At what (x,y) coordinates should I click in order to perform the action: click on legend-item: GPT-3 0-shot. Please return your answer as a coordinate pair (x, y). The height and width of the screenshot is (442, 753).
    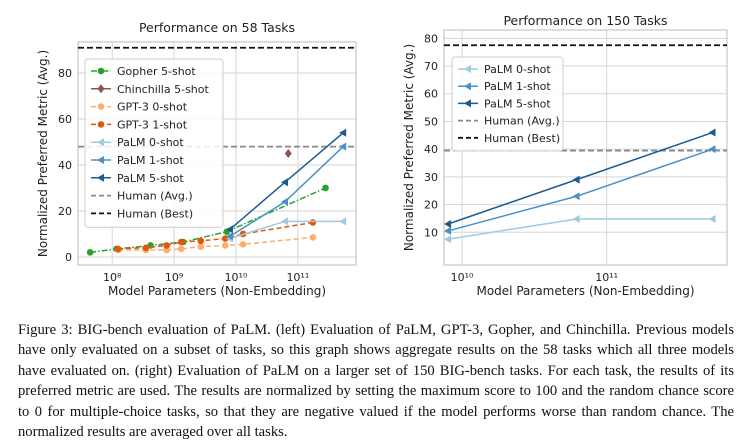
    Looking at the image, I should click on (139, 107).